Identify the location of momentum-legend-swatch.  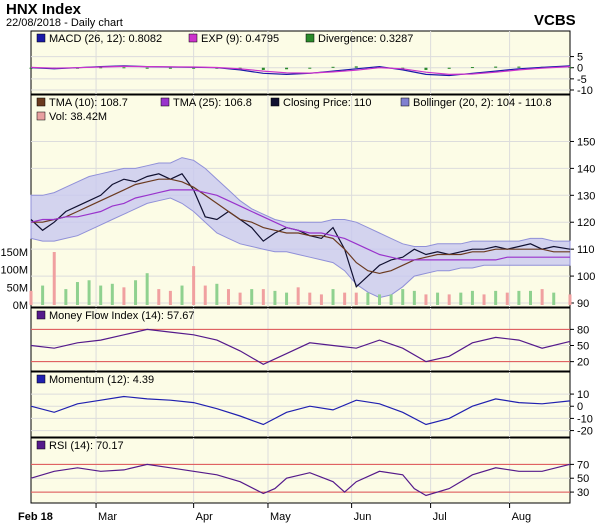
(41, 379).